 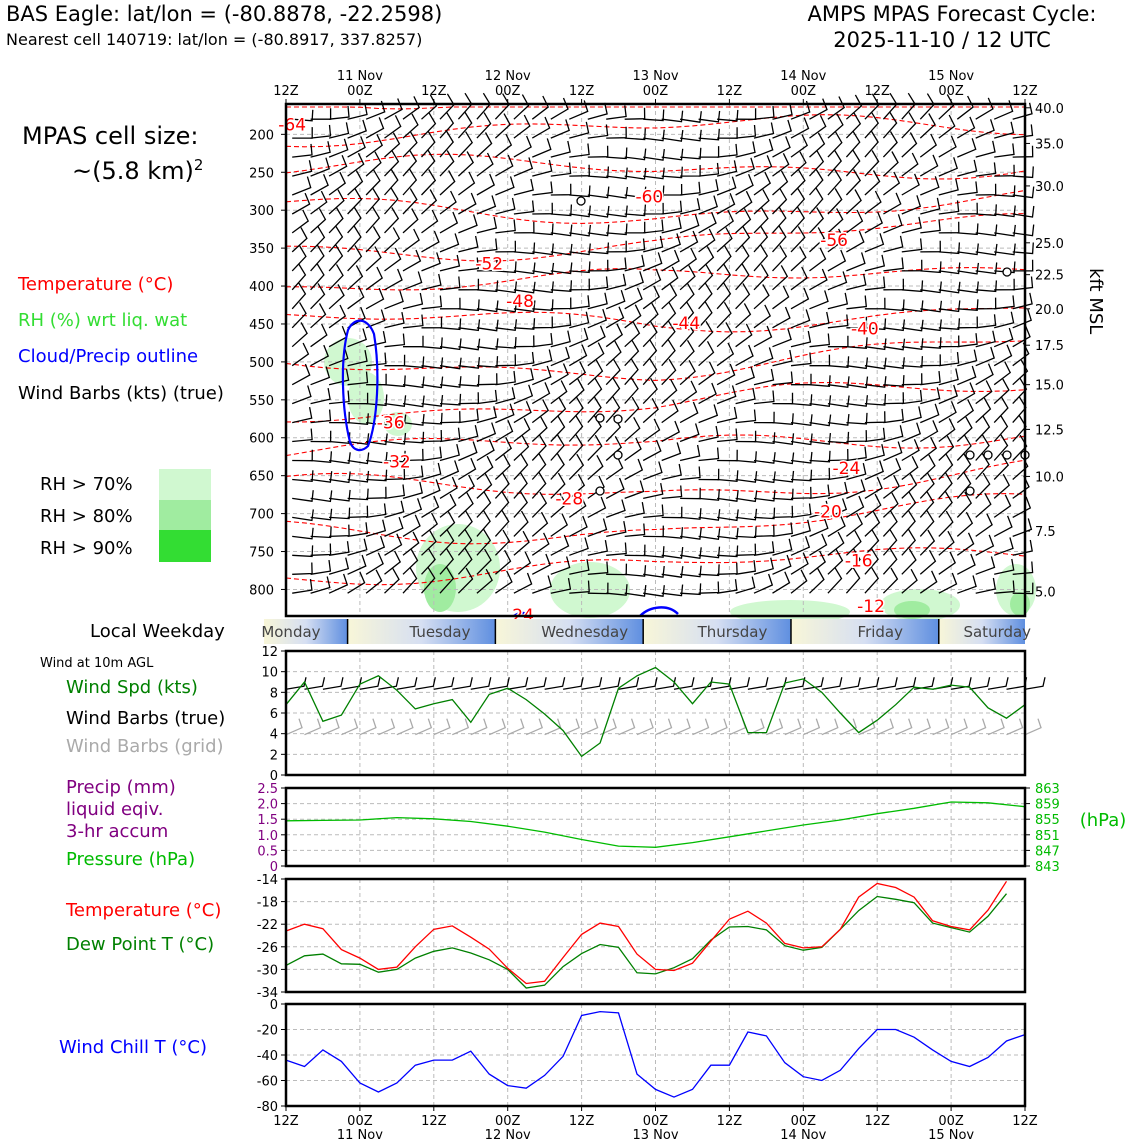 What do you see at coordinates (970, 491) in the screenshot?
I see `calm-circle` at bounding box center [970, 491].